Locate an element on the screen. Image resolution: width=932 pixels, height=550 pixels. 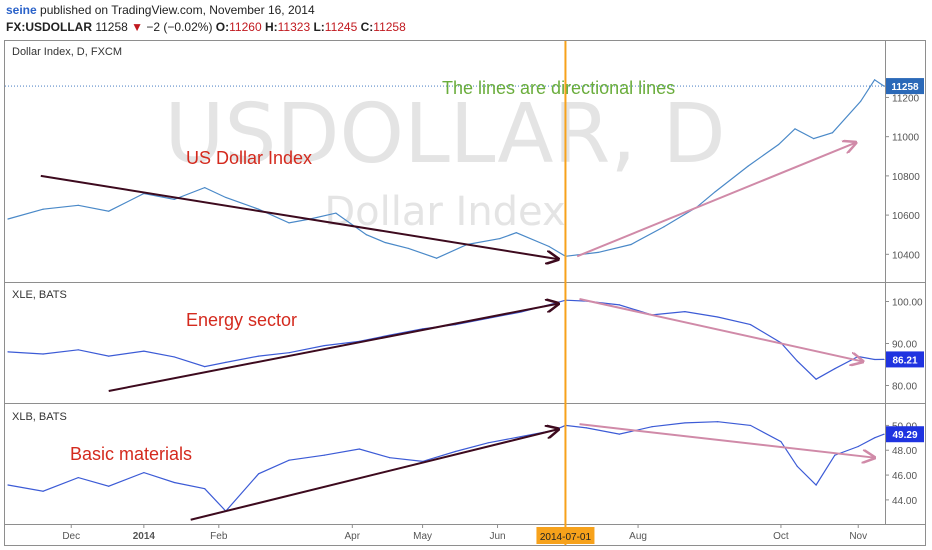
annotation-directional: The lines are directional lines is located at coordinates (558, 88).